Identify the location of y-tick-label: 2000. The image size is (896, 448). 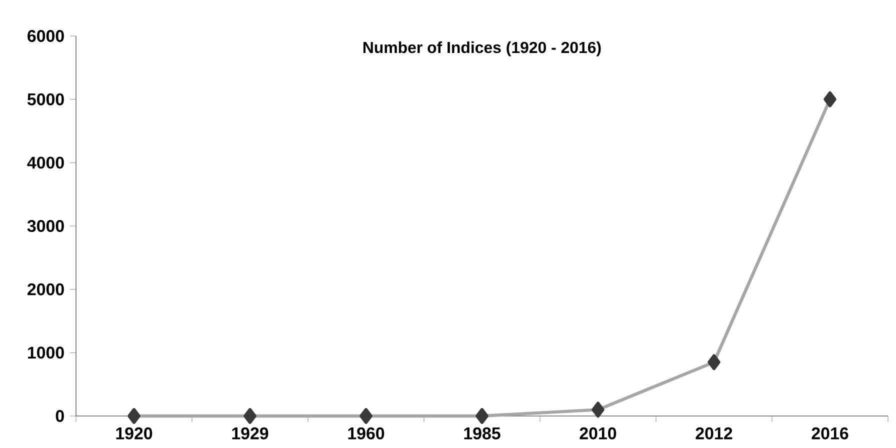
(46, 289).